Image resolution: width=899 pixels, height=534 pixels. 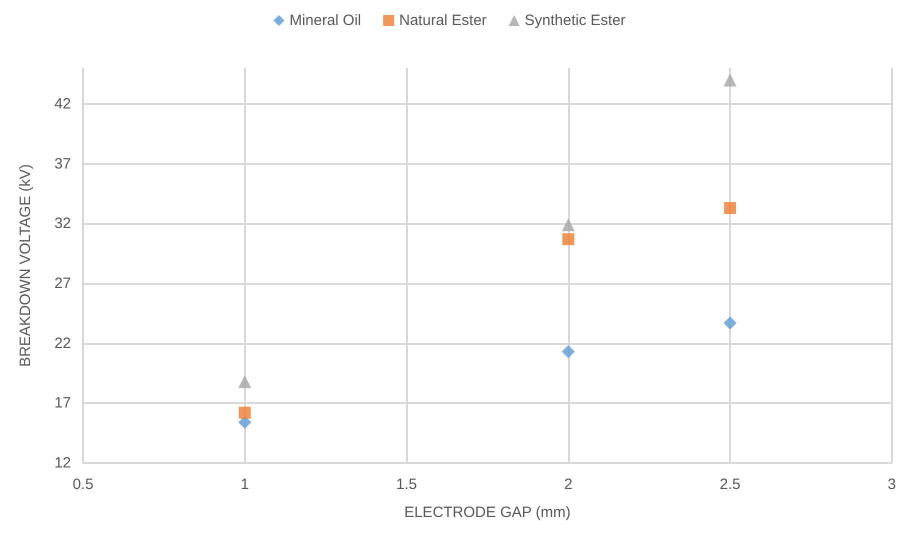 I want to click on x-axis-title: ELECTRODE GAP (mm), so click(x=487, y=512).